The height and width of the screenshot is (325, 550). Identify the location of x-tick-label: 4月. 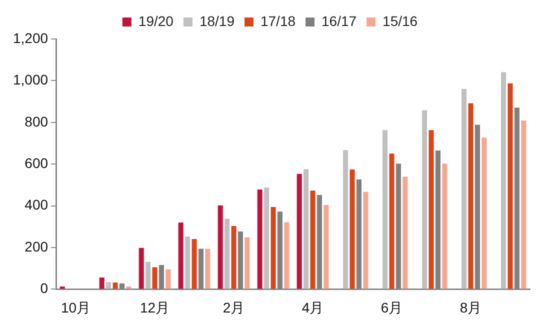
(313, 307).